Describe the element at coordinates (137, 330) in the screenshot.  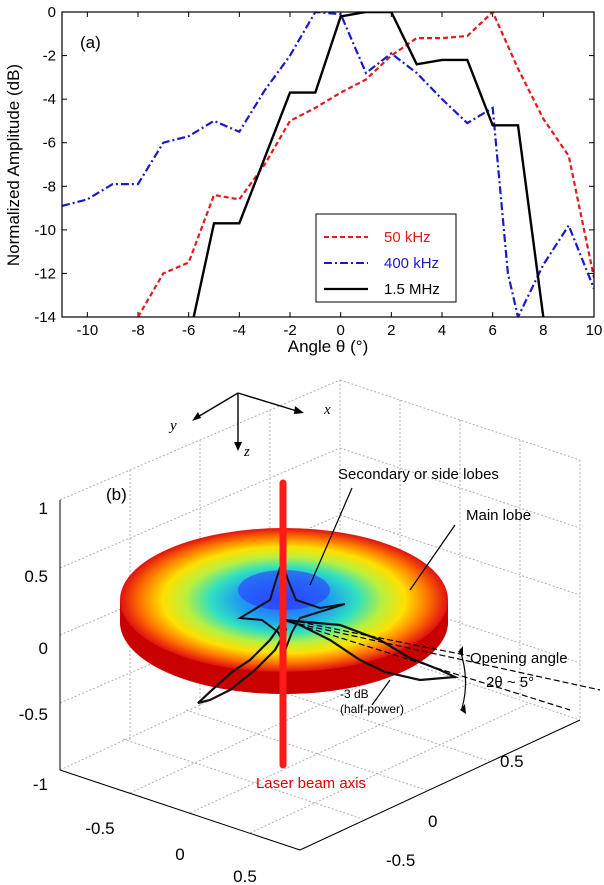
I see `x-tick-label: -8` at that location.